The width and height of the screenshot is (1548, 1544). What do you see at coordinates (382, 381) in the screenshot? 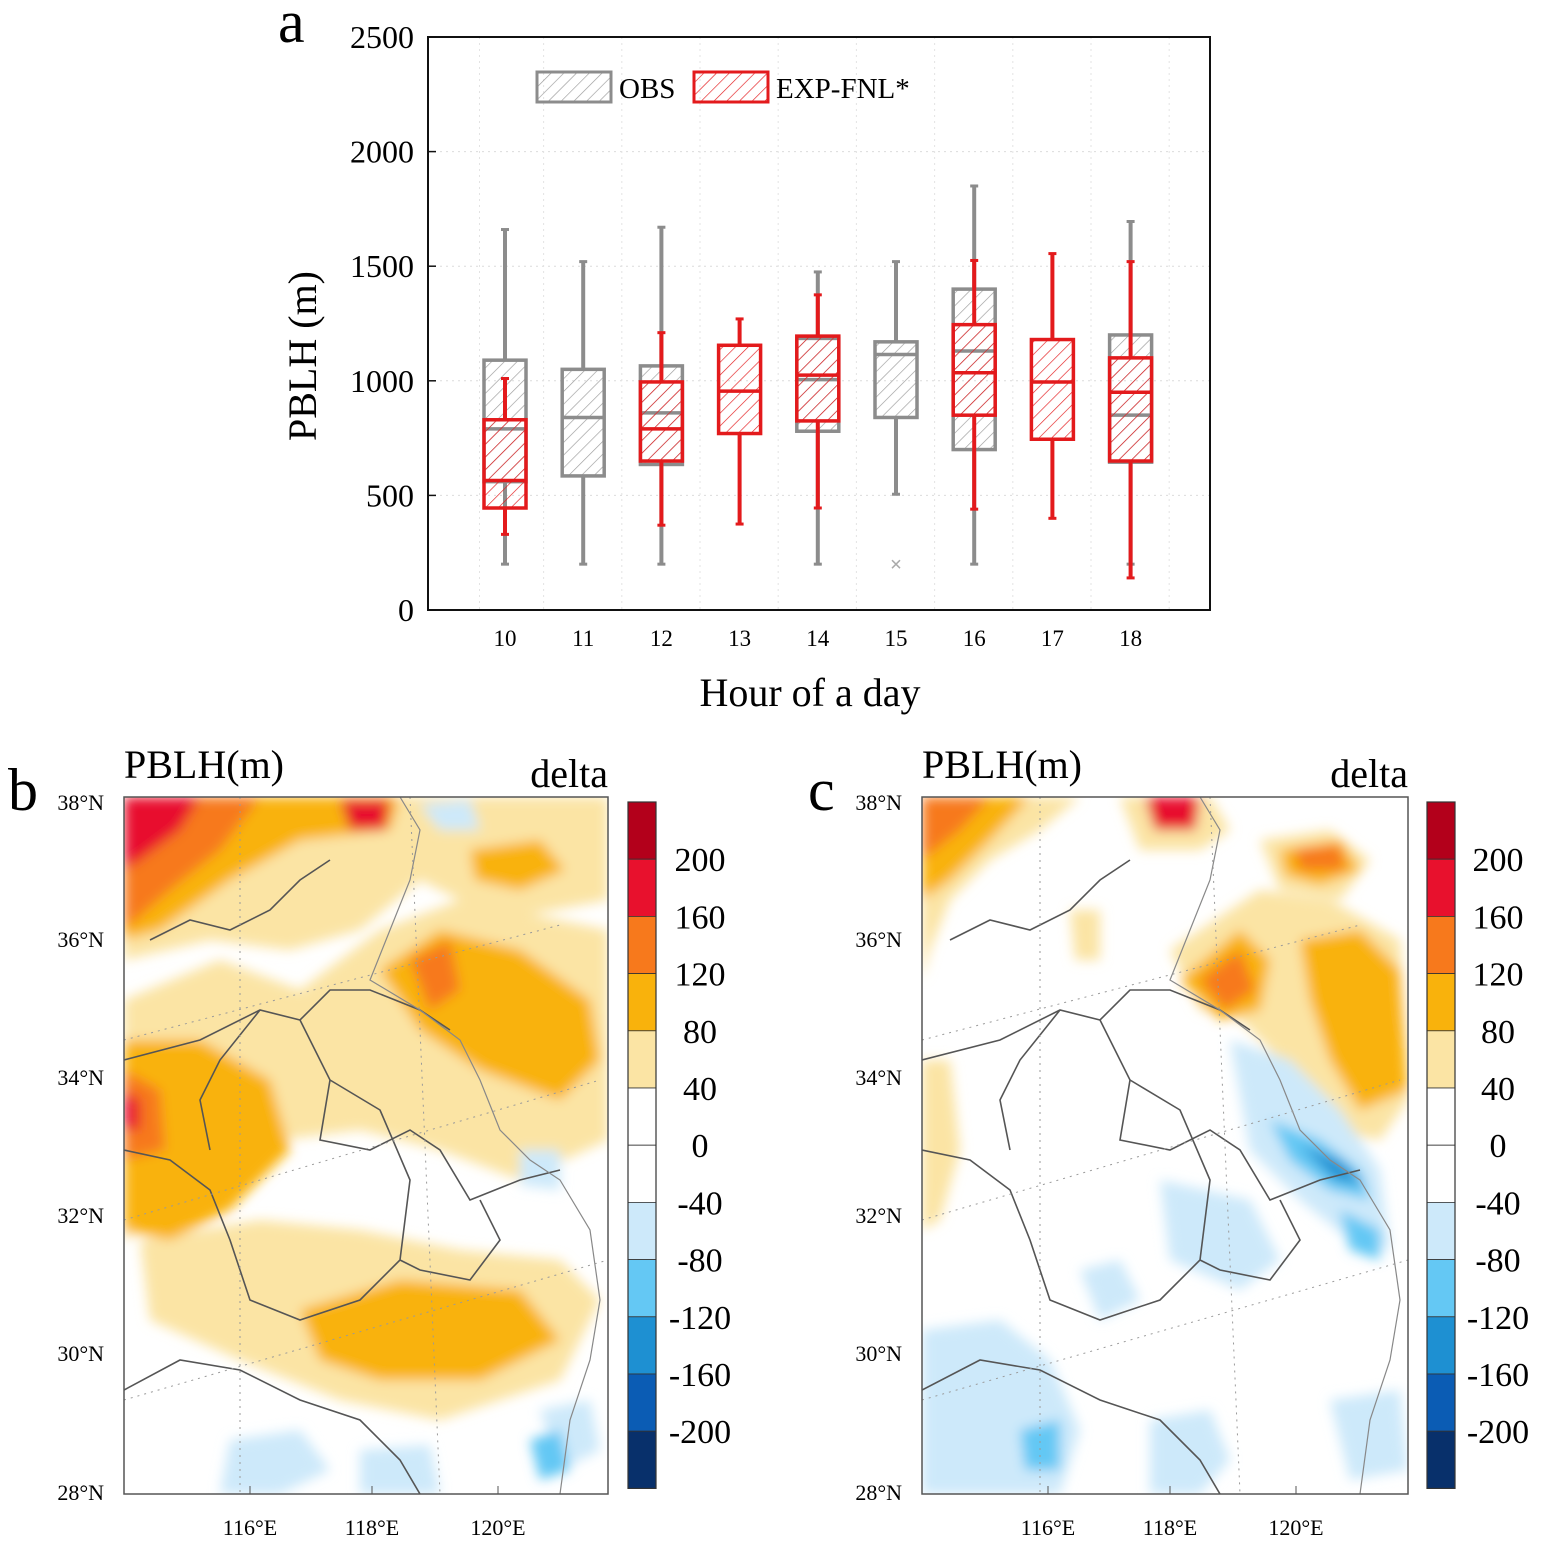
I see `y-tick-label: 1000` at bounding box center [382, 381].